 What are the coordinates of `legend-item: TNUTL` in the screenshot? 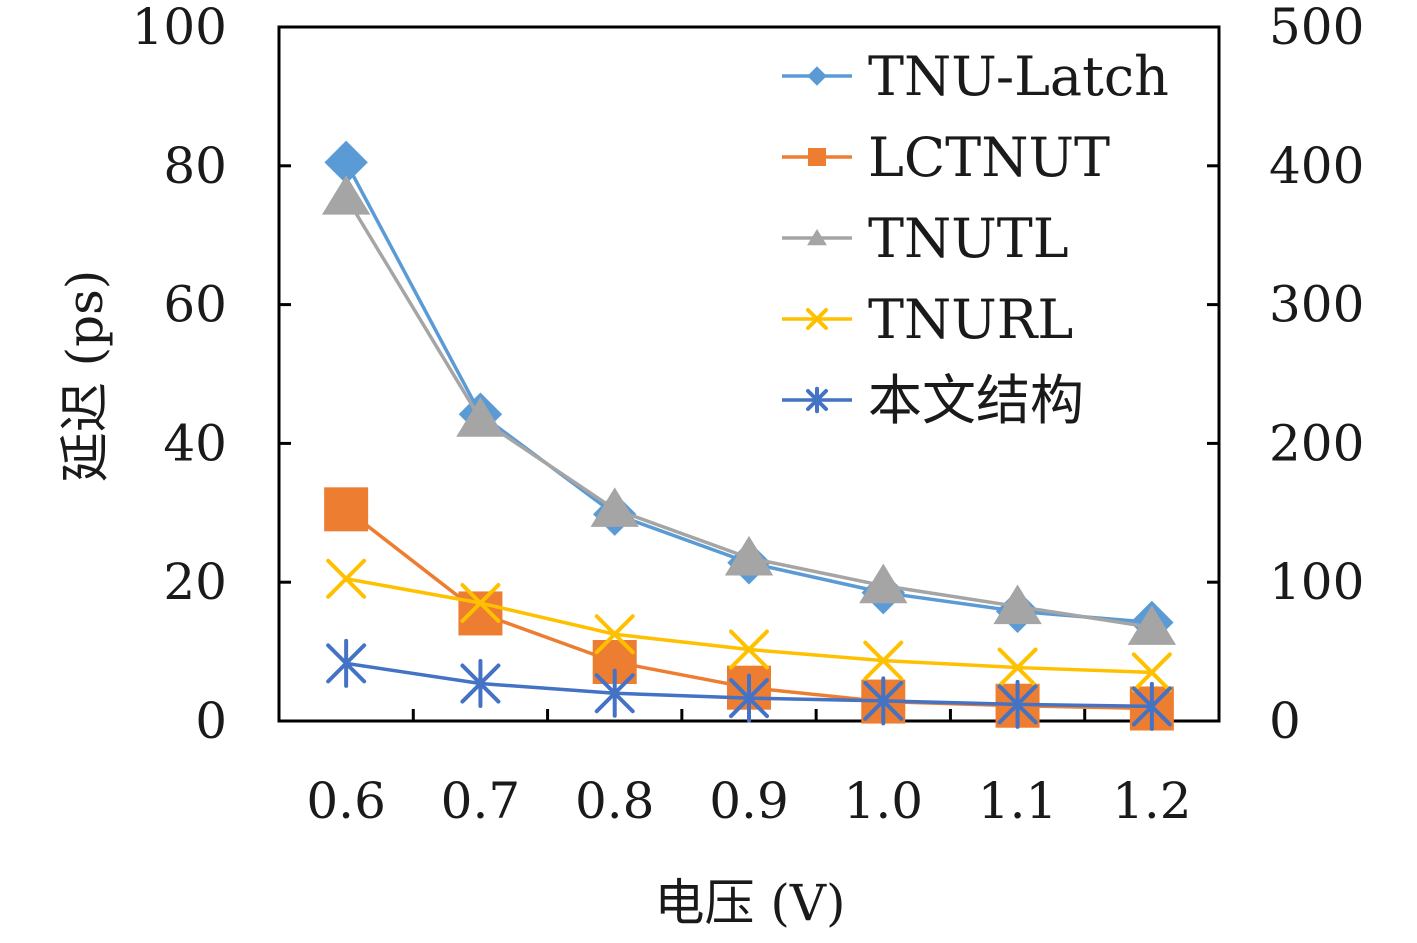 It's located at (925, 238).